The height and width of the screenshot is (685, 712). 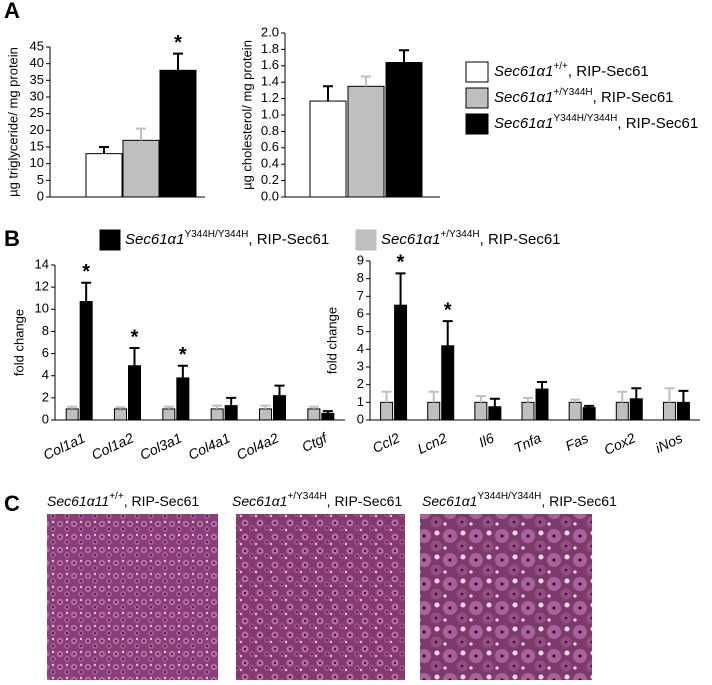 I want to click on y-tick-label: 1.8, so click(x=270, y=48).